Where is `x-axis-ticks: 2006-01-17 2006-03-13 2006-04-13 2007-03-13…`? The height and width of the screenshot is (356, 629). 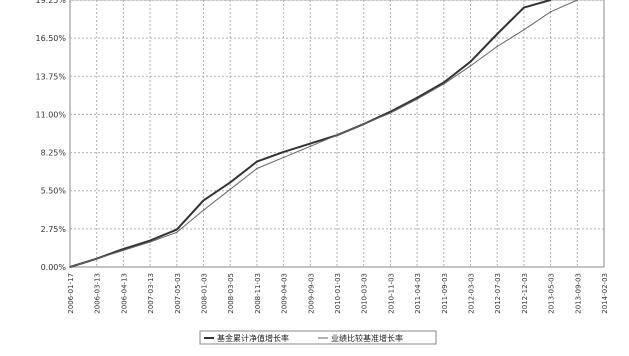 x-axis-ticks: 2006-01-17 2006-03-13 2006-04-13 2007-03-13… is located at coordinates (338, 293).